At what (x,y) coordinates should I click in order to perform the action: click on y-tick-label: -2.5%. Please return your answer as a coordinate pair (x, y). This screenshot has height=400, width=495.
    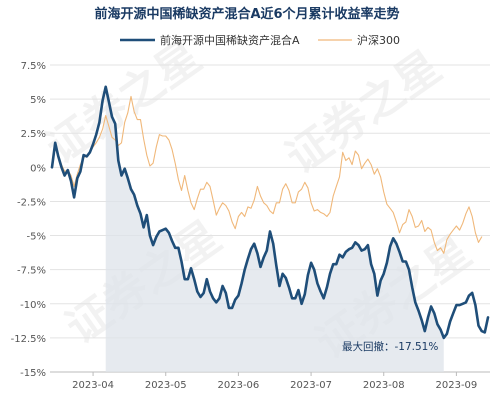
    Looking at the image, I should click on (31, 202).